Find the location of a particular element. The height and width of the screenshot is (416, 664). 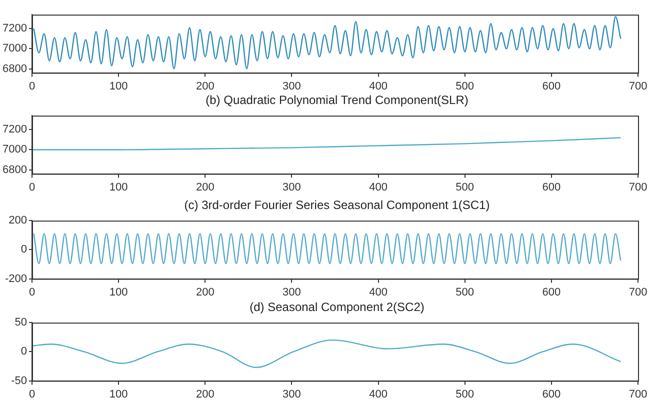

chart-title: (c) 3rd-order Fourier Series Seasonal Component 1(SC1) is located at coordinates (337, 205).